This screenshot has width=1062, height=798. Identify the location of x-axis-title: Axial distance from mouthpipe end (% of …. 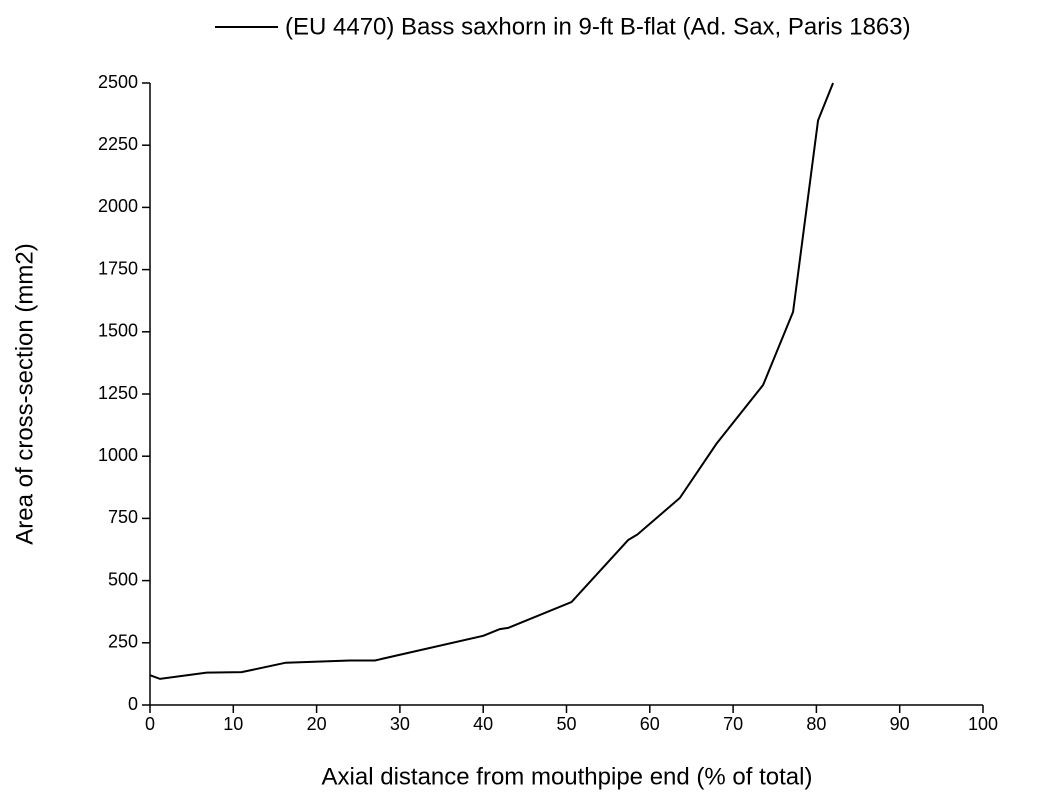
(567, 776).